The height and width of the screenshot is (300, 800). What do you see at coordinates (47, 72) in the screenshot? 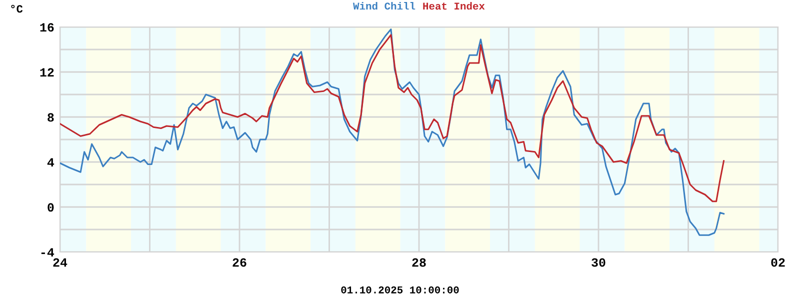
I see `y-tick-label: 12` at bounding box center [47, 72].